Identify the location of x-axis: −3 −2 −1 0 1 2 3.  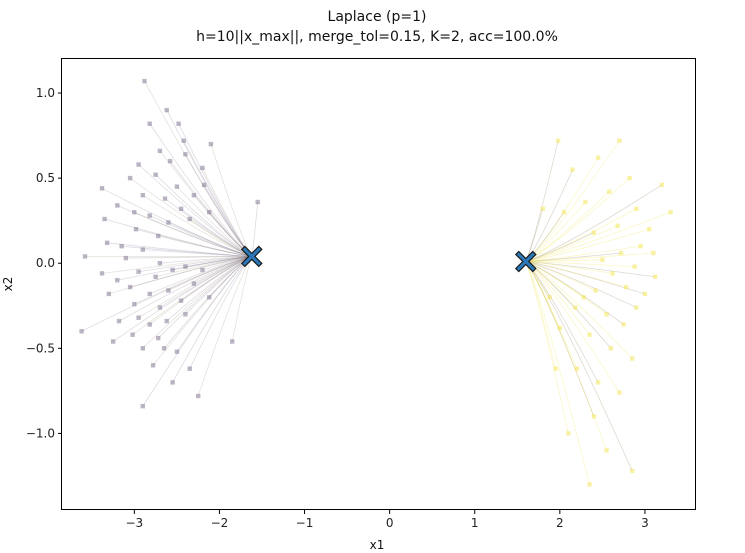
(387, 520).